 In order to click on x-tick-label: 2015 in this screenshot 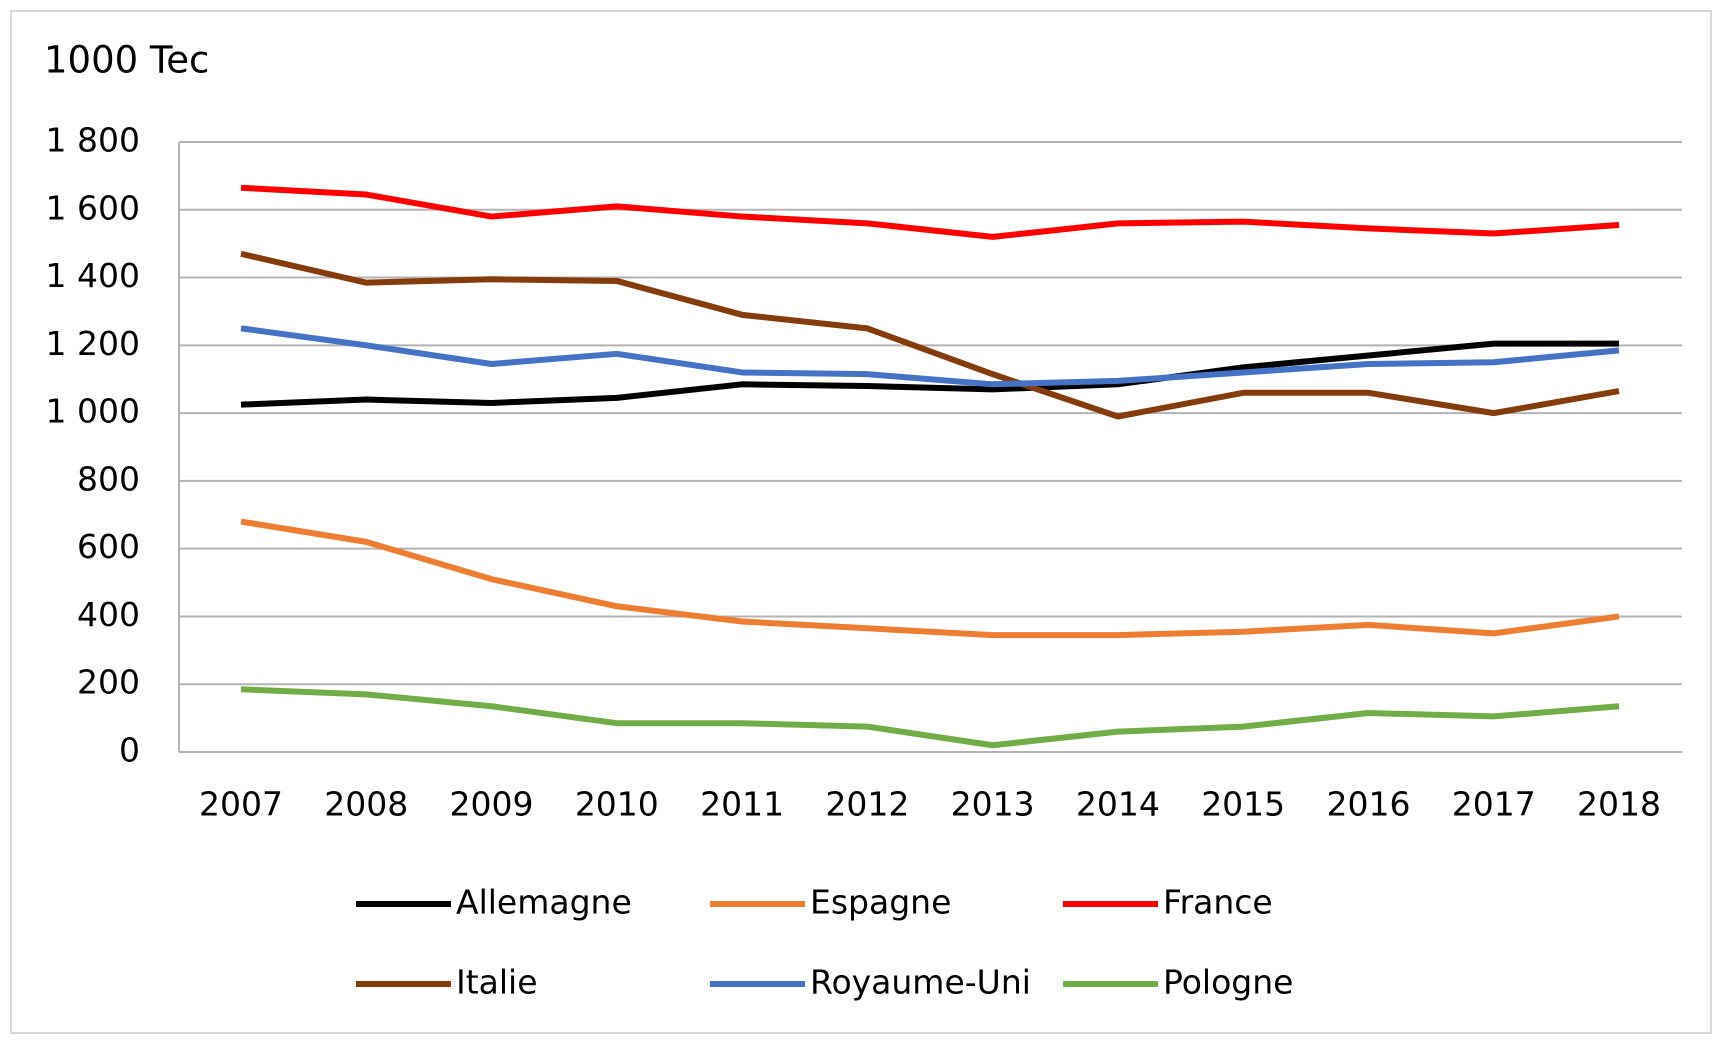, I will do `click(1243, 804)`.